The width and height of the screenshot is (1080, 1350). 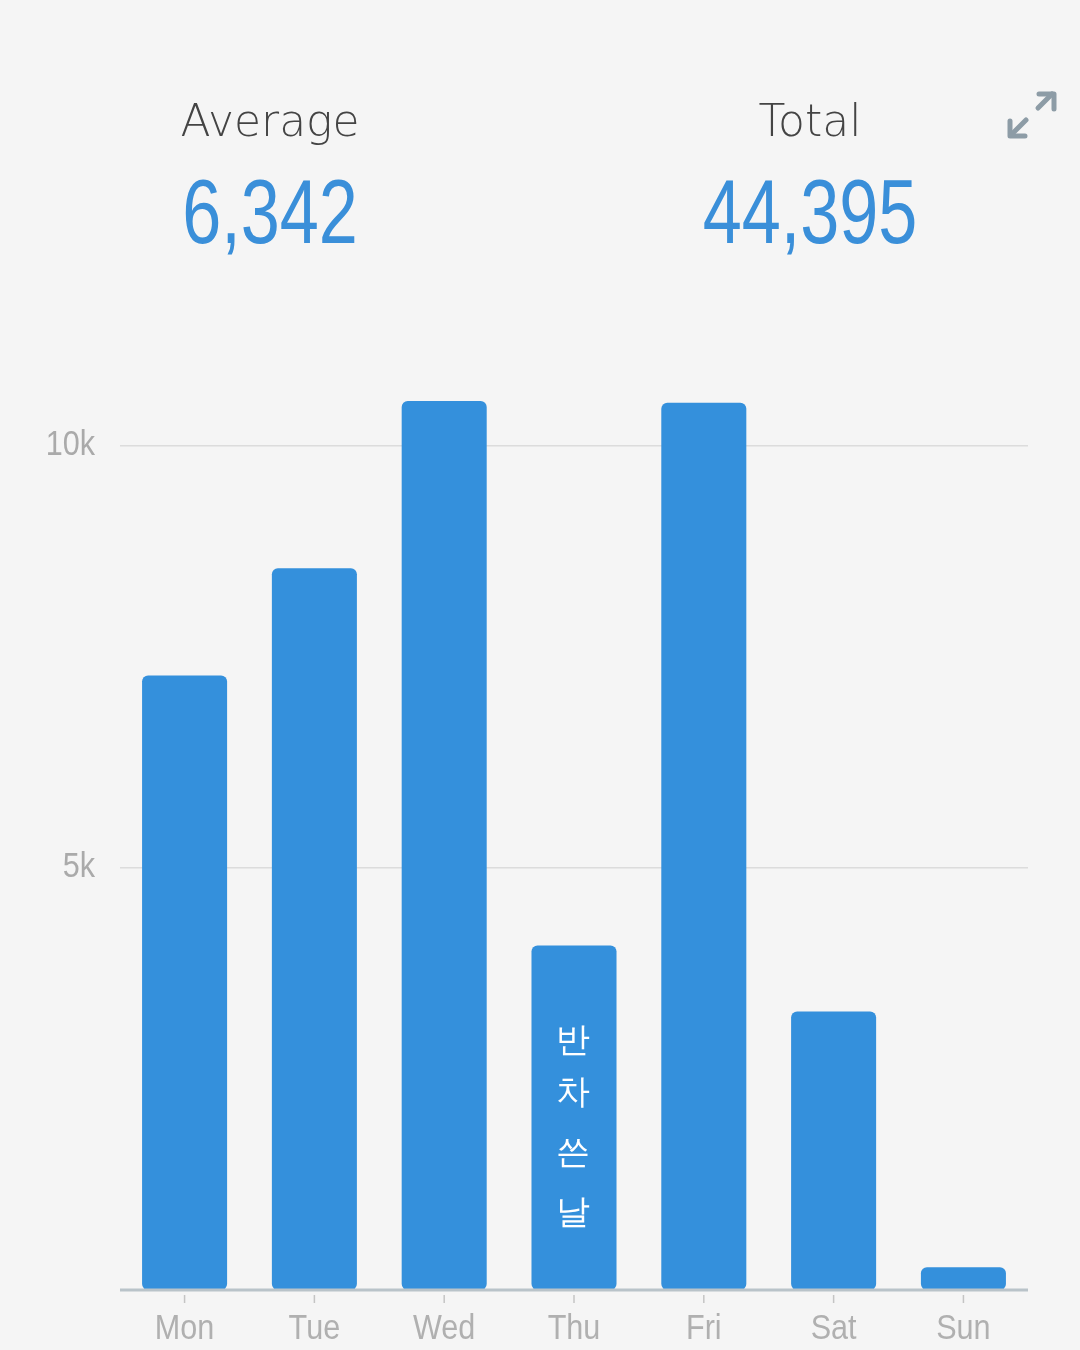 I want to click on x-tick-label: Sat, so click(x=834, y=1326).